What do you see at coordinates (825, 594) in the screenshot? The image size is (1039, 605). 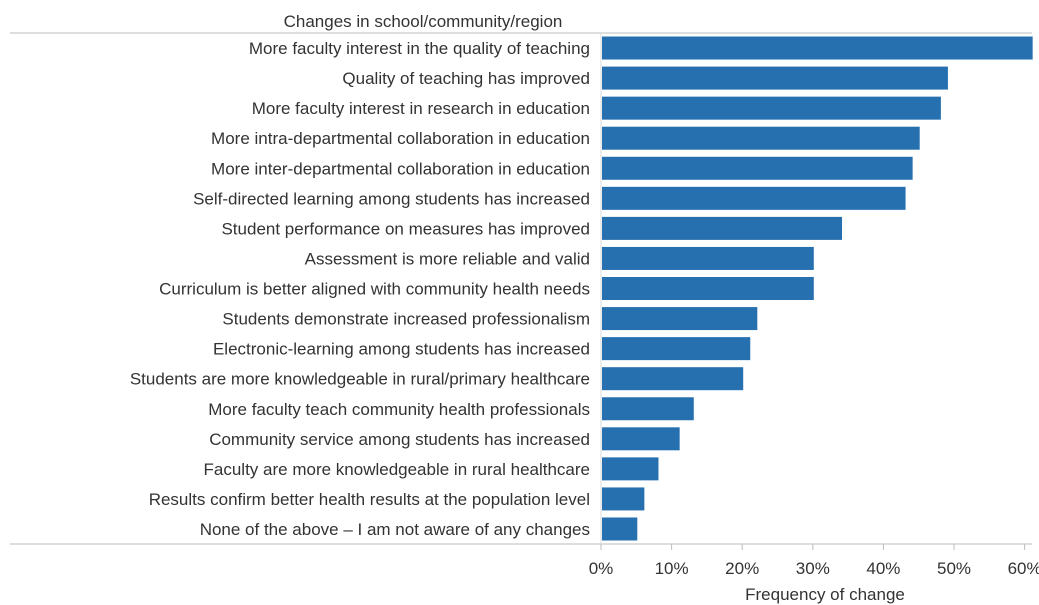 I see `x-axis-title: Frequency of change` at bounding box center [825, 594].